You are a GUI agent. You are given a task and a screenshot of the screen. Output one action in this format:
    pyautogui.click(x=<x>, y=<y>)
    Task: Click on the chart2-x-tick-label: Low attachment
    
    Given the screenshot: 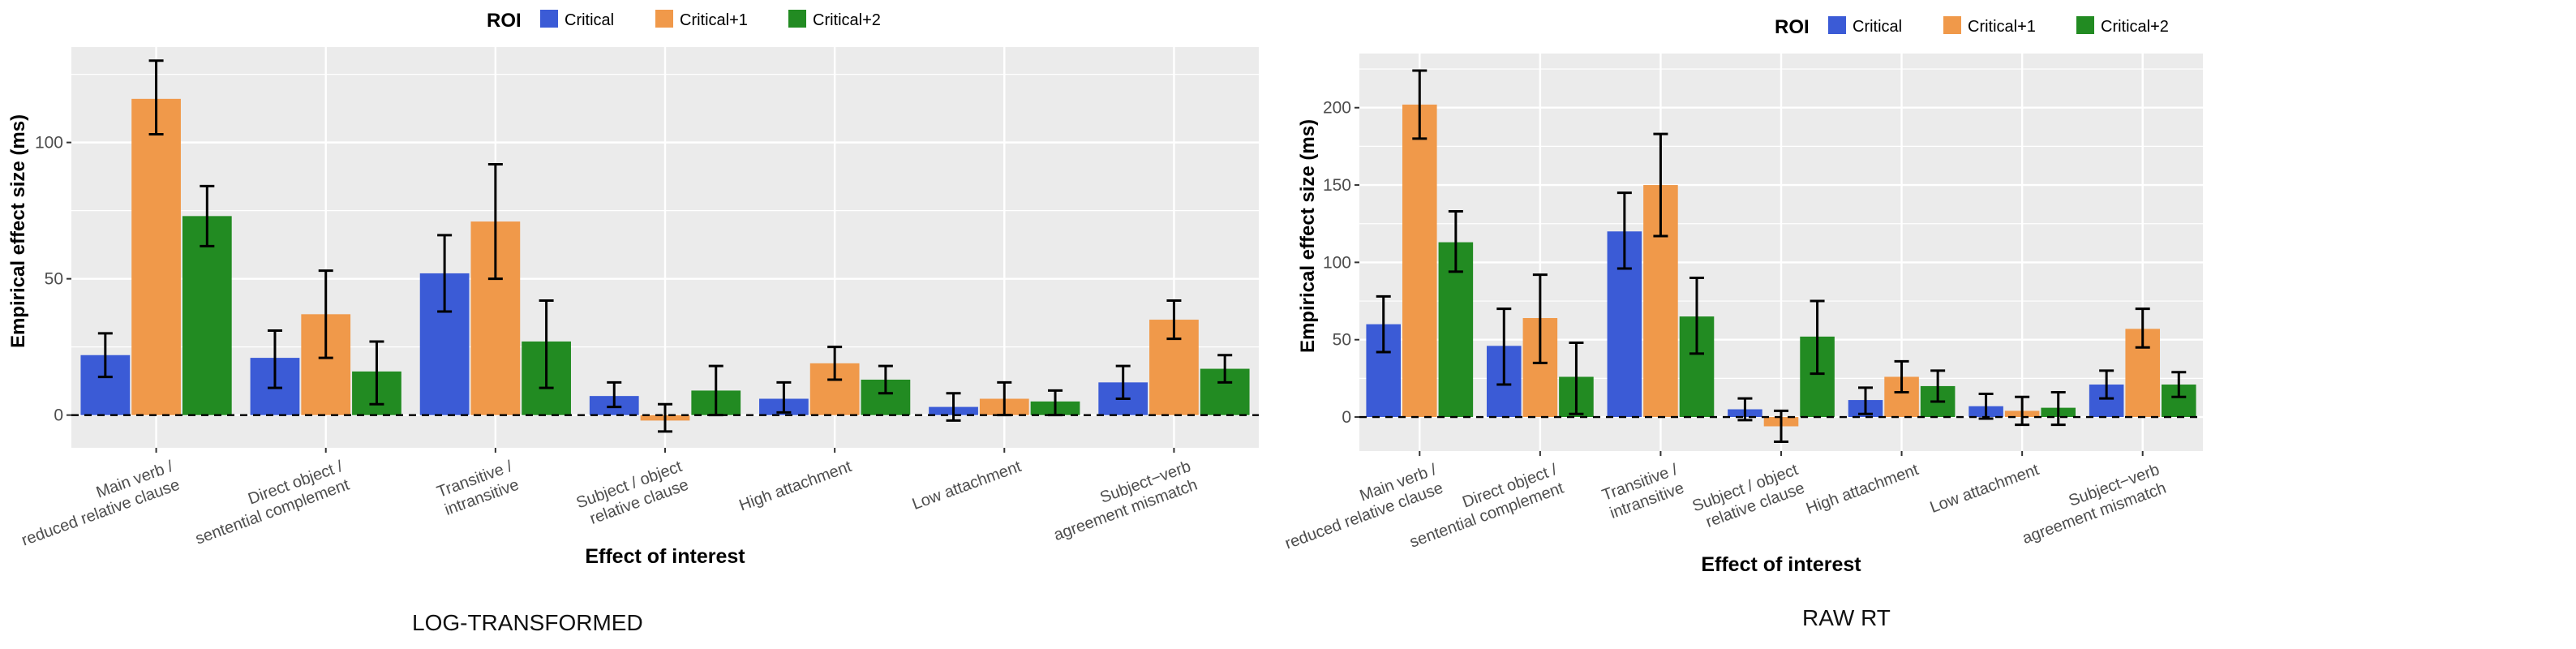 What is the action you would take?
    pyautogui.click(x=1985, y=489)
    